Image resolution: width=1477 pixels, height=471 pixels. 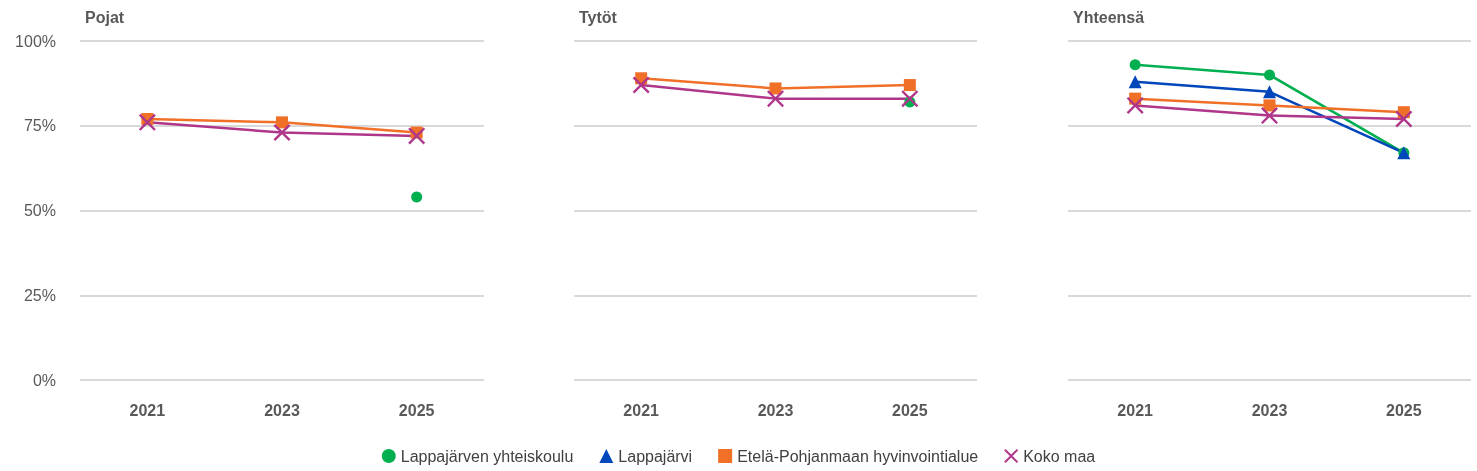 What do you see at coordinates (44, 380) in the screenshot?
I see `y-tick-label: 0%` at bounding box center [44, 380].